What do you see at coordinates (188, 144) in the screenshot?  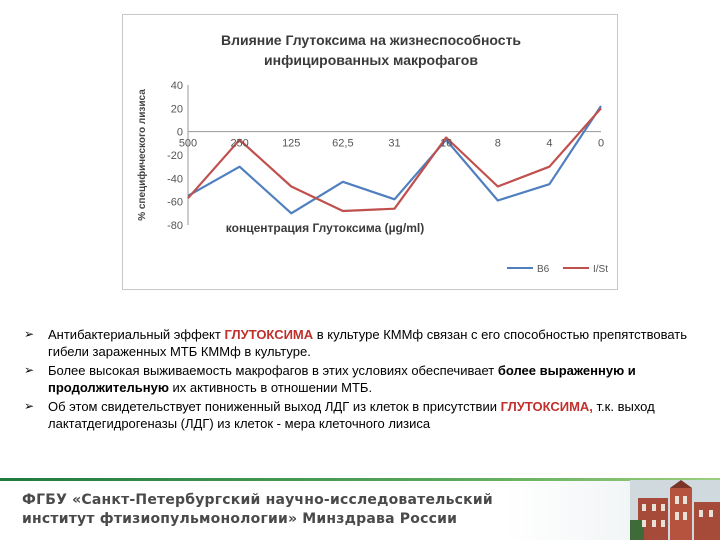 I see `x-tick-label: 500` at bounding box center [188, 144].